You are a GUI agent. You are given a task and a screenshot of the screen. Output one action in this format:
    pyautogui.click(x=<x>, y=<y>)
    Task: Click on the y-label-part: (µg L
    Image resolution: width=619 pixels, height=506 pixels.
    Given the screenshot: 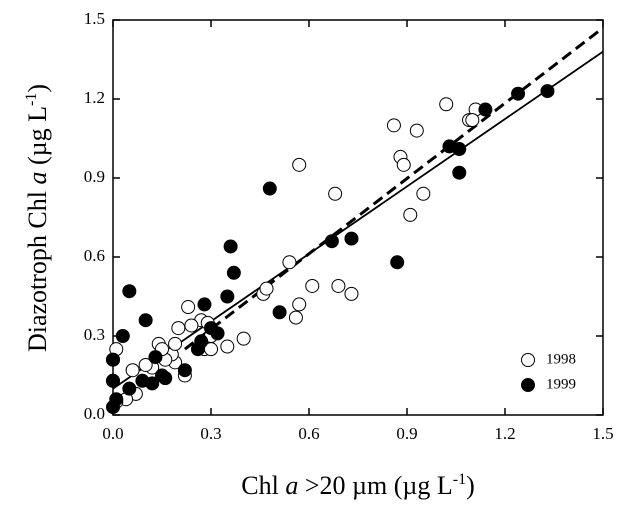 What is the action you would take?
    pyautogui.click(x=37, y=139)
    